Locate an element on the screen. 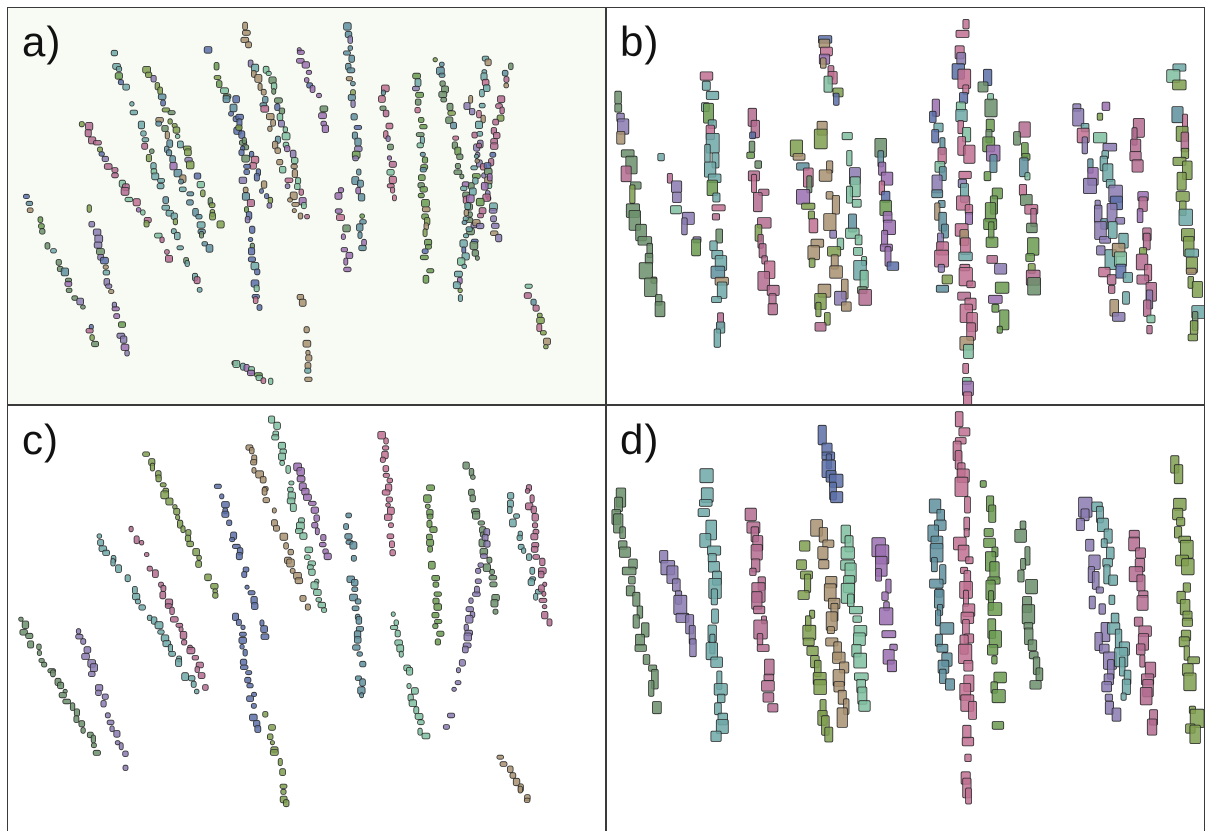 This screenshot has height=832, width=1212. panel-c-label: c) is located at coordinates (40, 439).